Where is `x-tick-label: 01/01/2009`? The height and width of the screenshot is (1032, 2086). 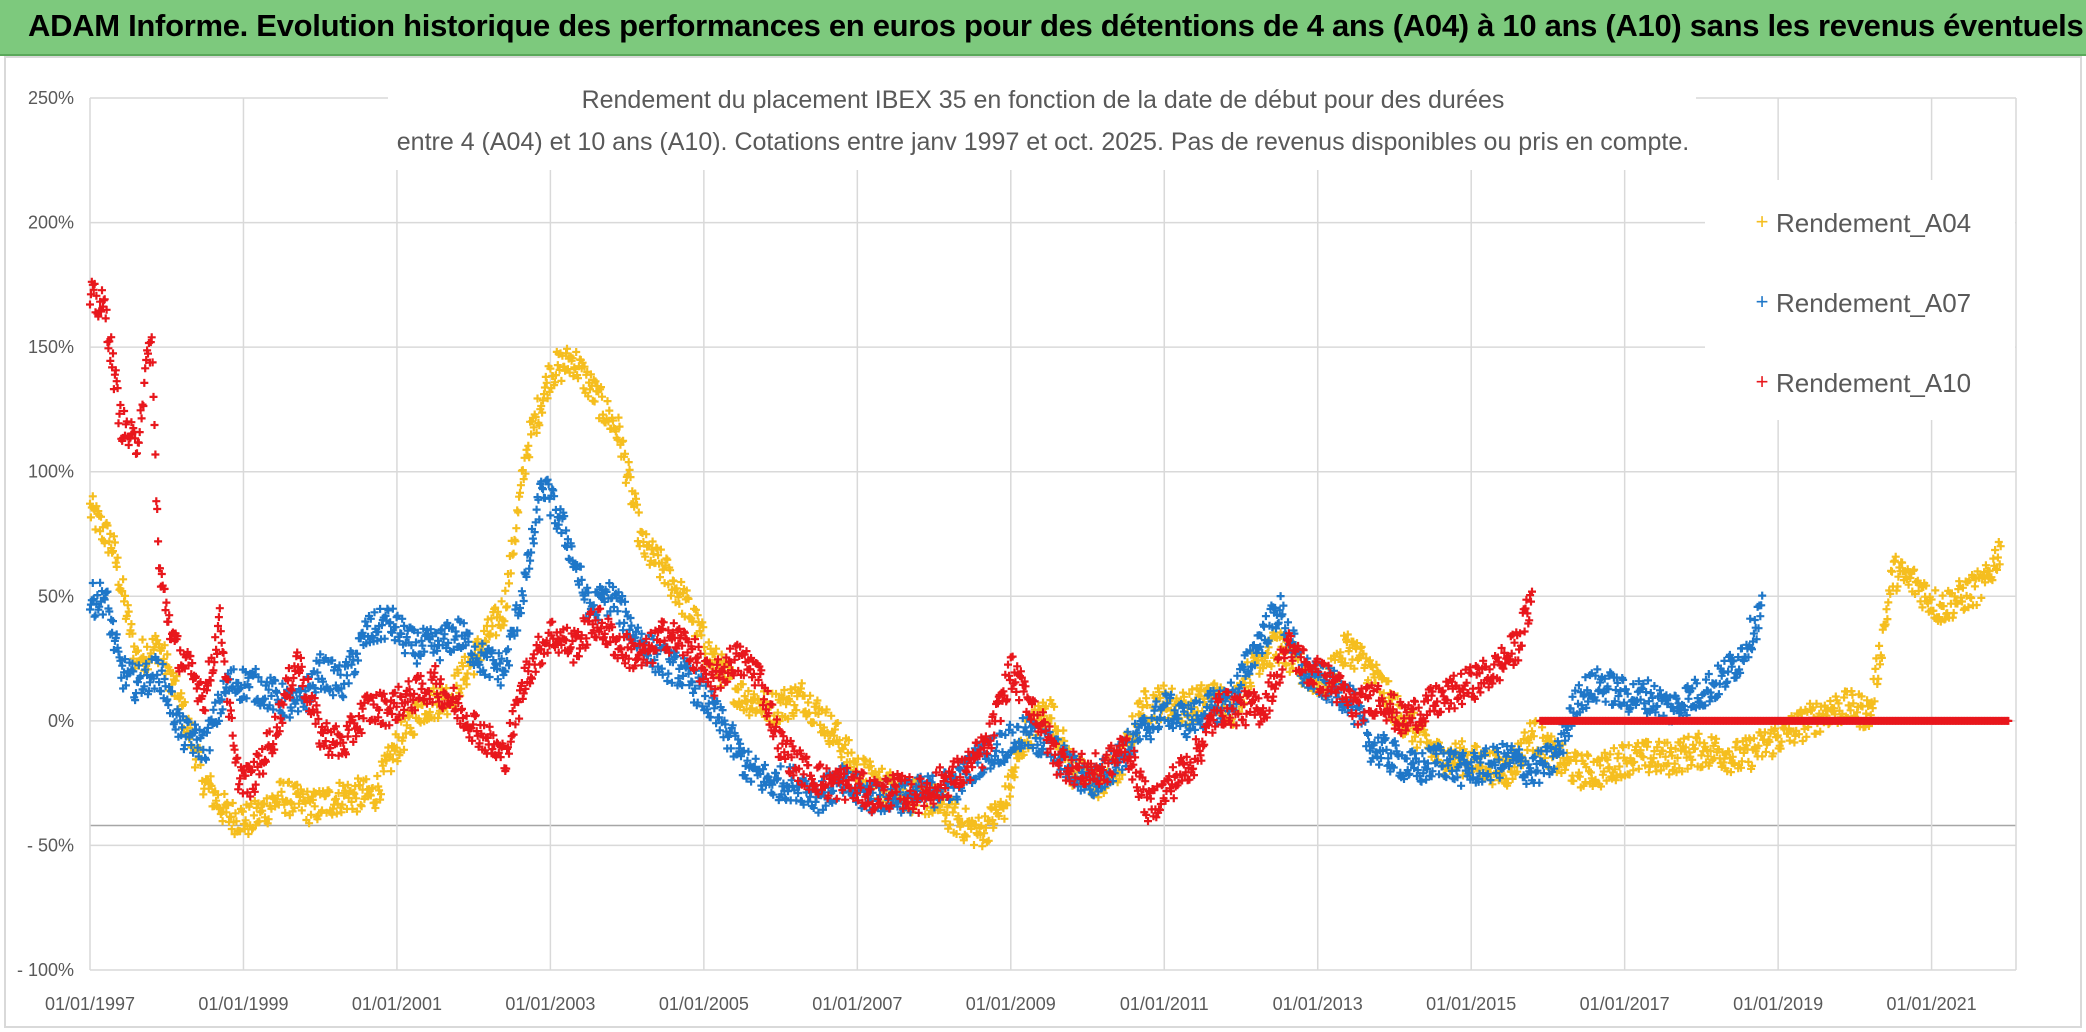
x-tick-label: 01/01/2009 is located at coordinates (1011, 1004).